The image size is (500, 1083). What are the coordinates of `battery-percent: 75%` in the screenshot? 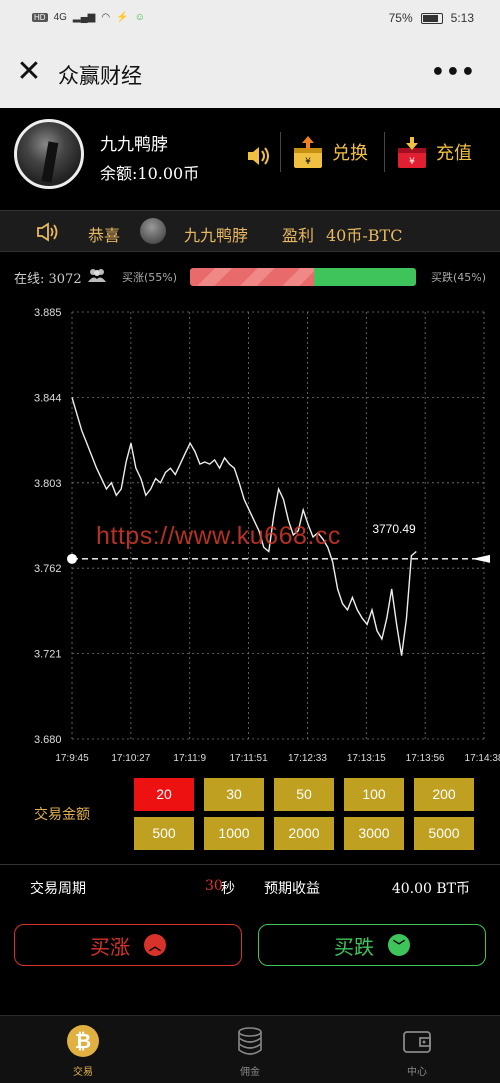 It's located at (400, 18).